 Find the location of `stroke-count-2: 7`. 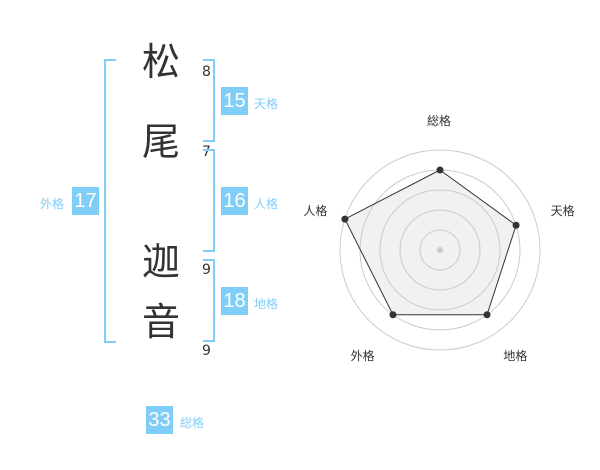

stroke-count-2: 7 is located at coordinates (206, 152).